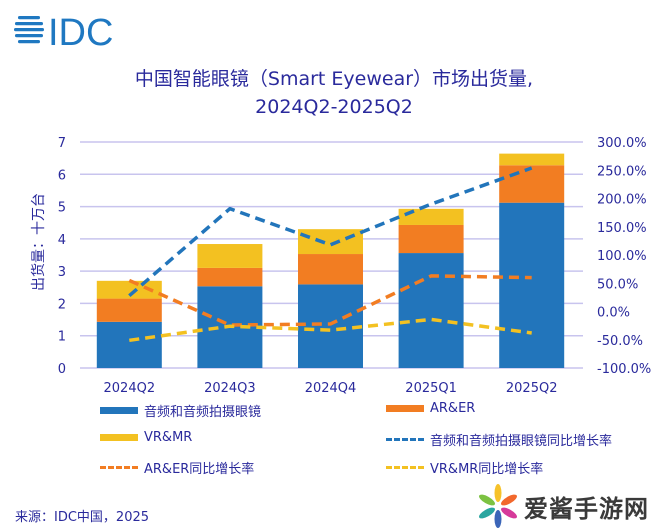  What do you see at coordinates (62, 272) in the screenshot?
I see `y-tick-label: 3` at bounding box center [62, 272].